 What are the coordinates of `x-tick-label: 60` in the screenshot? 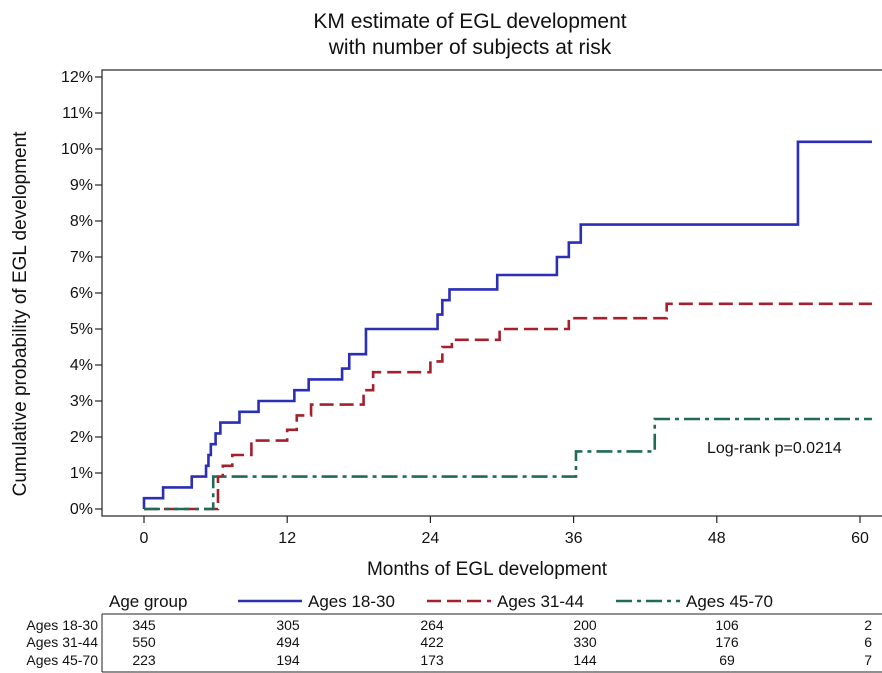 It's located at (860, 538).